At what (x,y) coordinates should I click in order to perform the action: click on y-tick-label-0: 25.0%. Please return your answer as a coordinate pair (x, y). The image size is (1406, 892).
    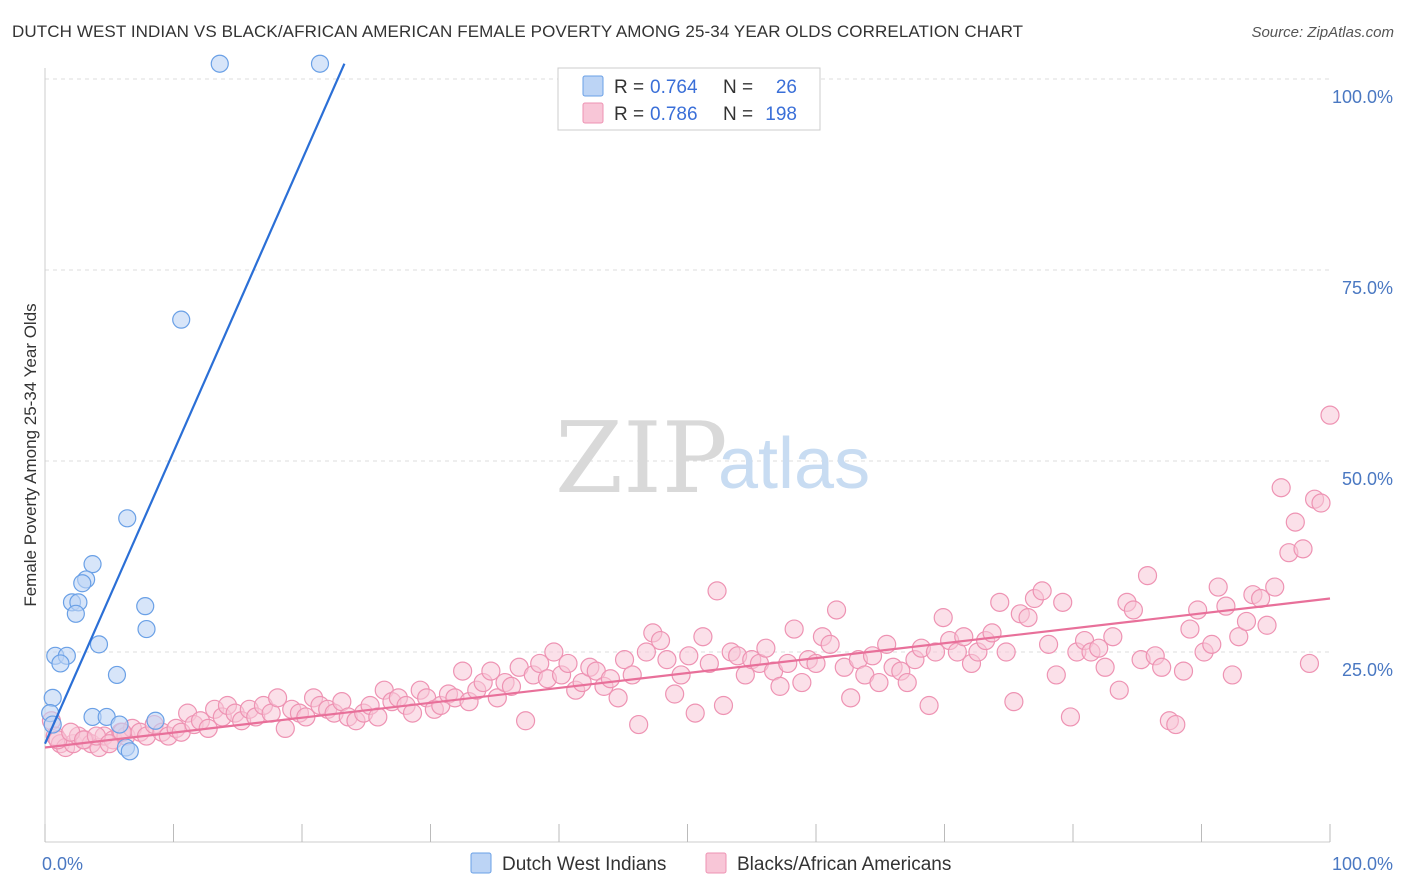
    Looking at the image, I should click on (1367, 670).